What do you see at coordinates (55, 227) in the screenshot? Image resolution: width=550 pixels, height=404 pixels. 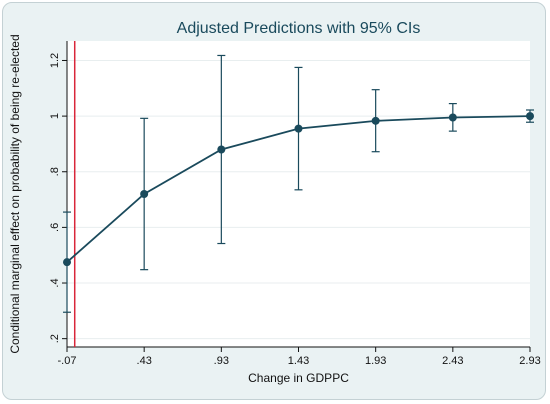 I see `y-tick-label: .6` at bounding box center [55, 227].